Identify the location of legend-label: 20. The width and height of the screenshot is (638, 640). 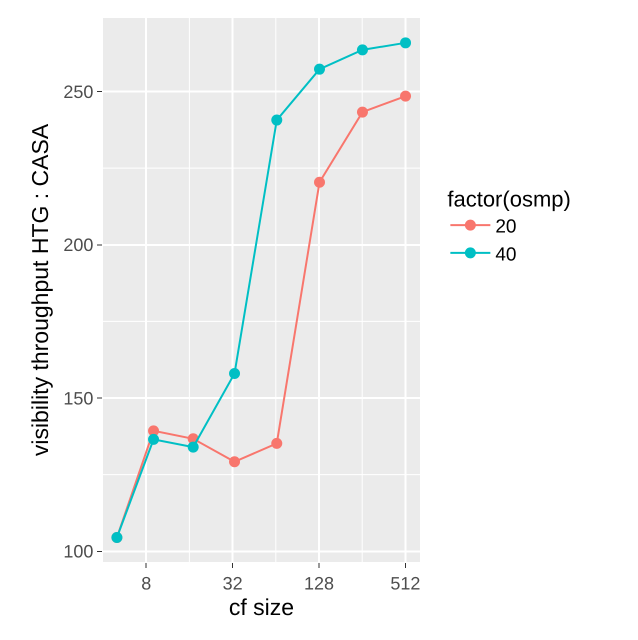
(505, 227).